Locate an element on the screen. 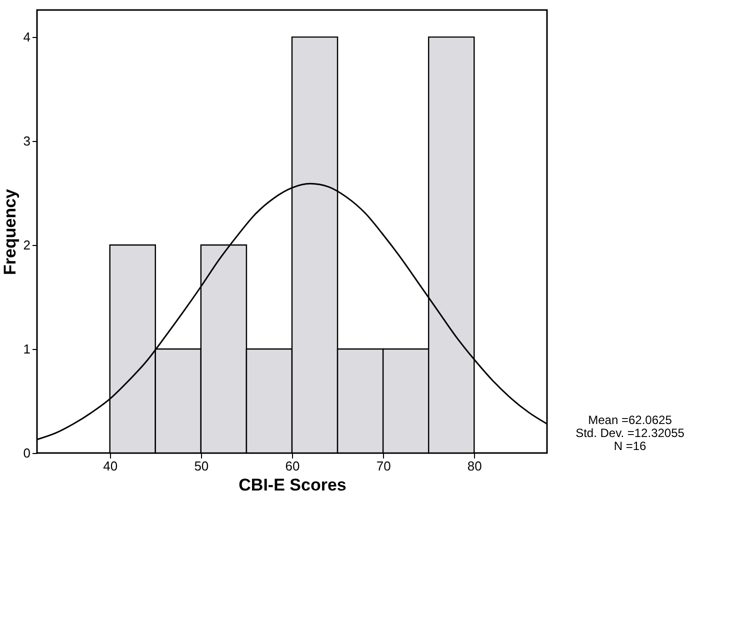 The image size is (732, 622). x-tick-label: 60 is located at coordinates (292, 466).